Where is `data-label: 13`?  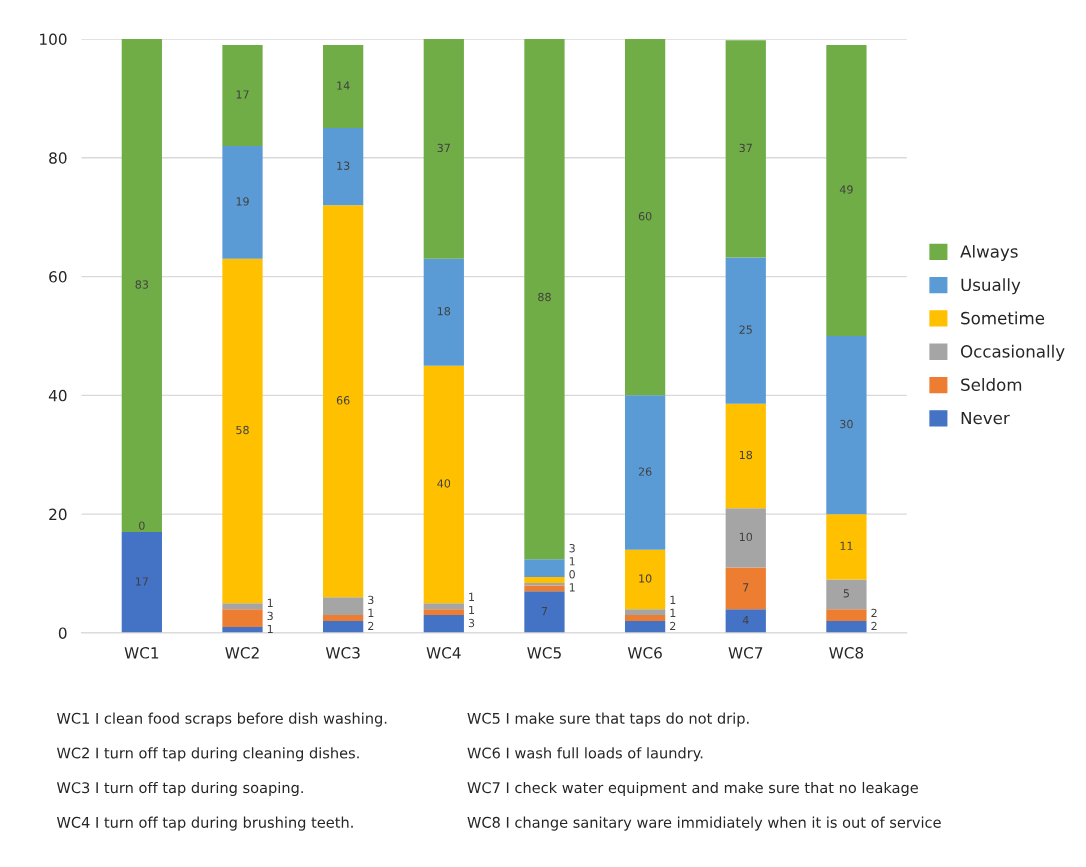
data-label: 13 is located at coordinates (343, 165).